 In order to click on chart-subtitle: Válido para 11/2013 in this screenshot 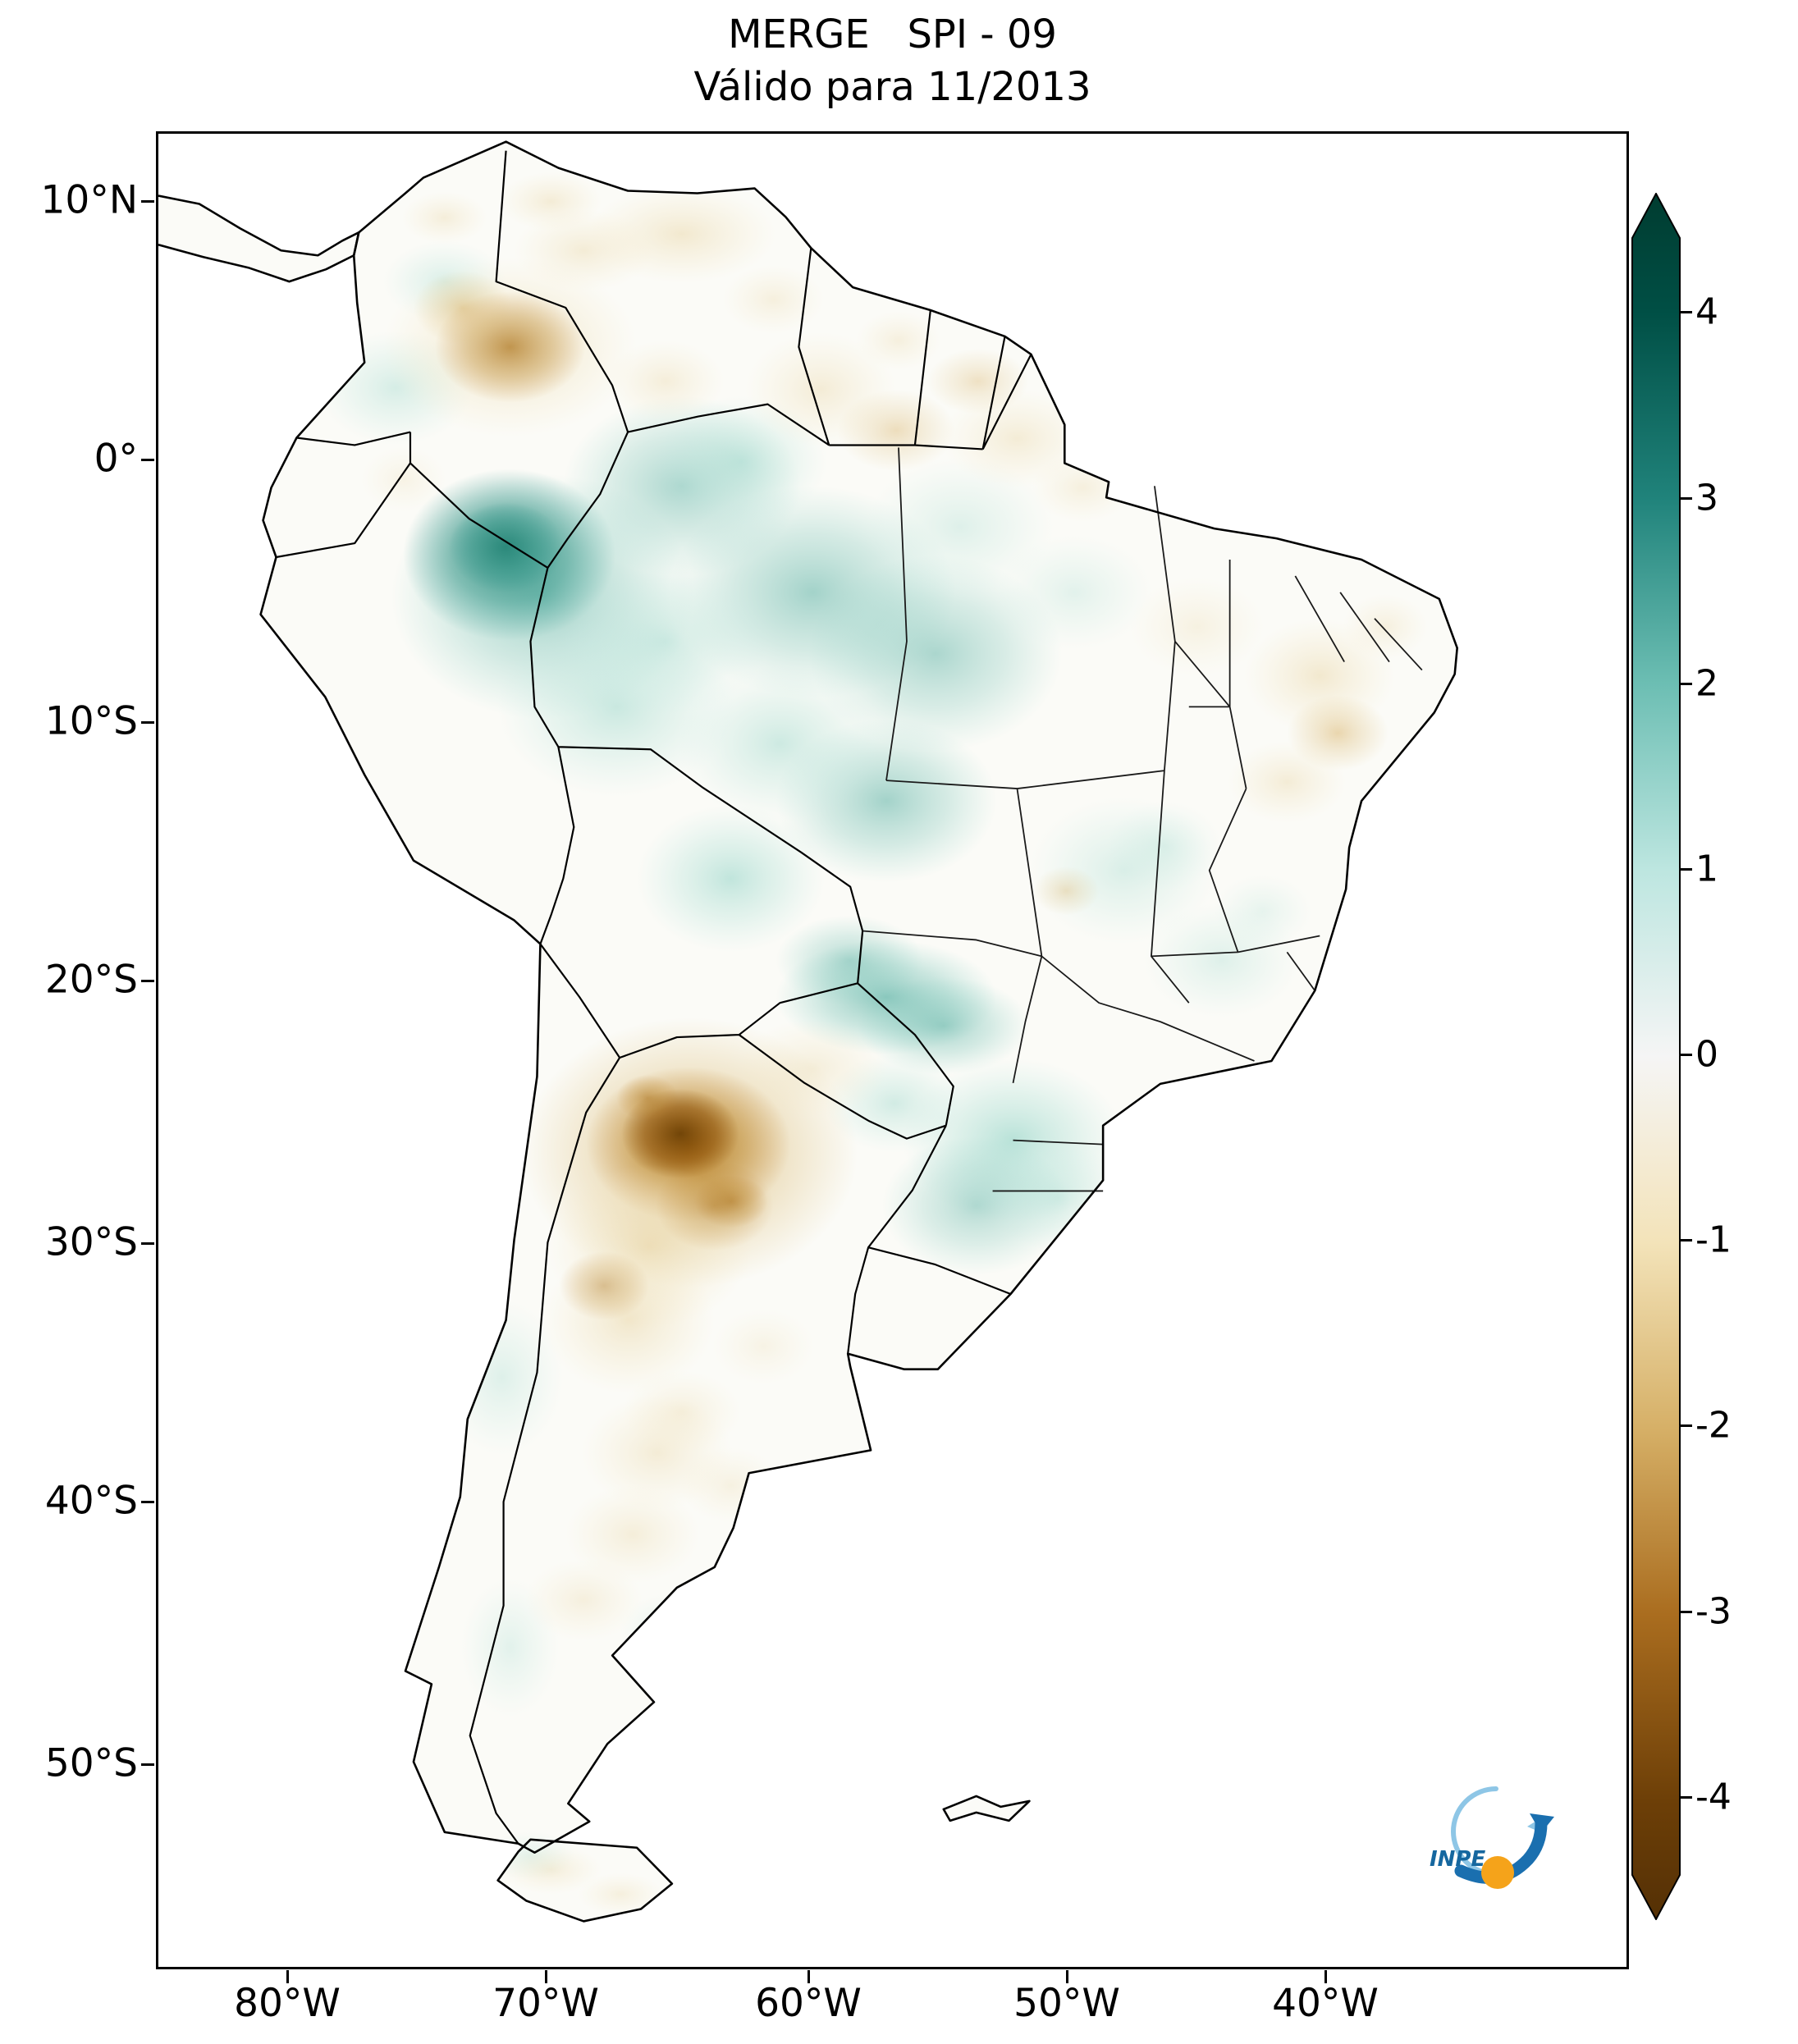, I will do `click(892, 87)`.